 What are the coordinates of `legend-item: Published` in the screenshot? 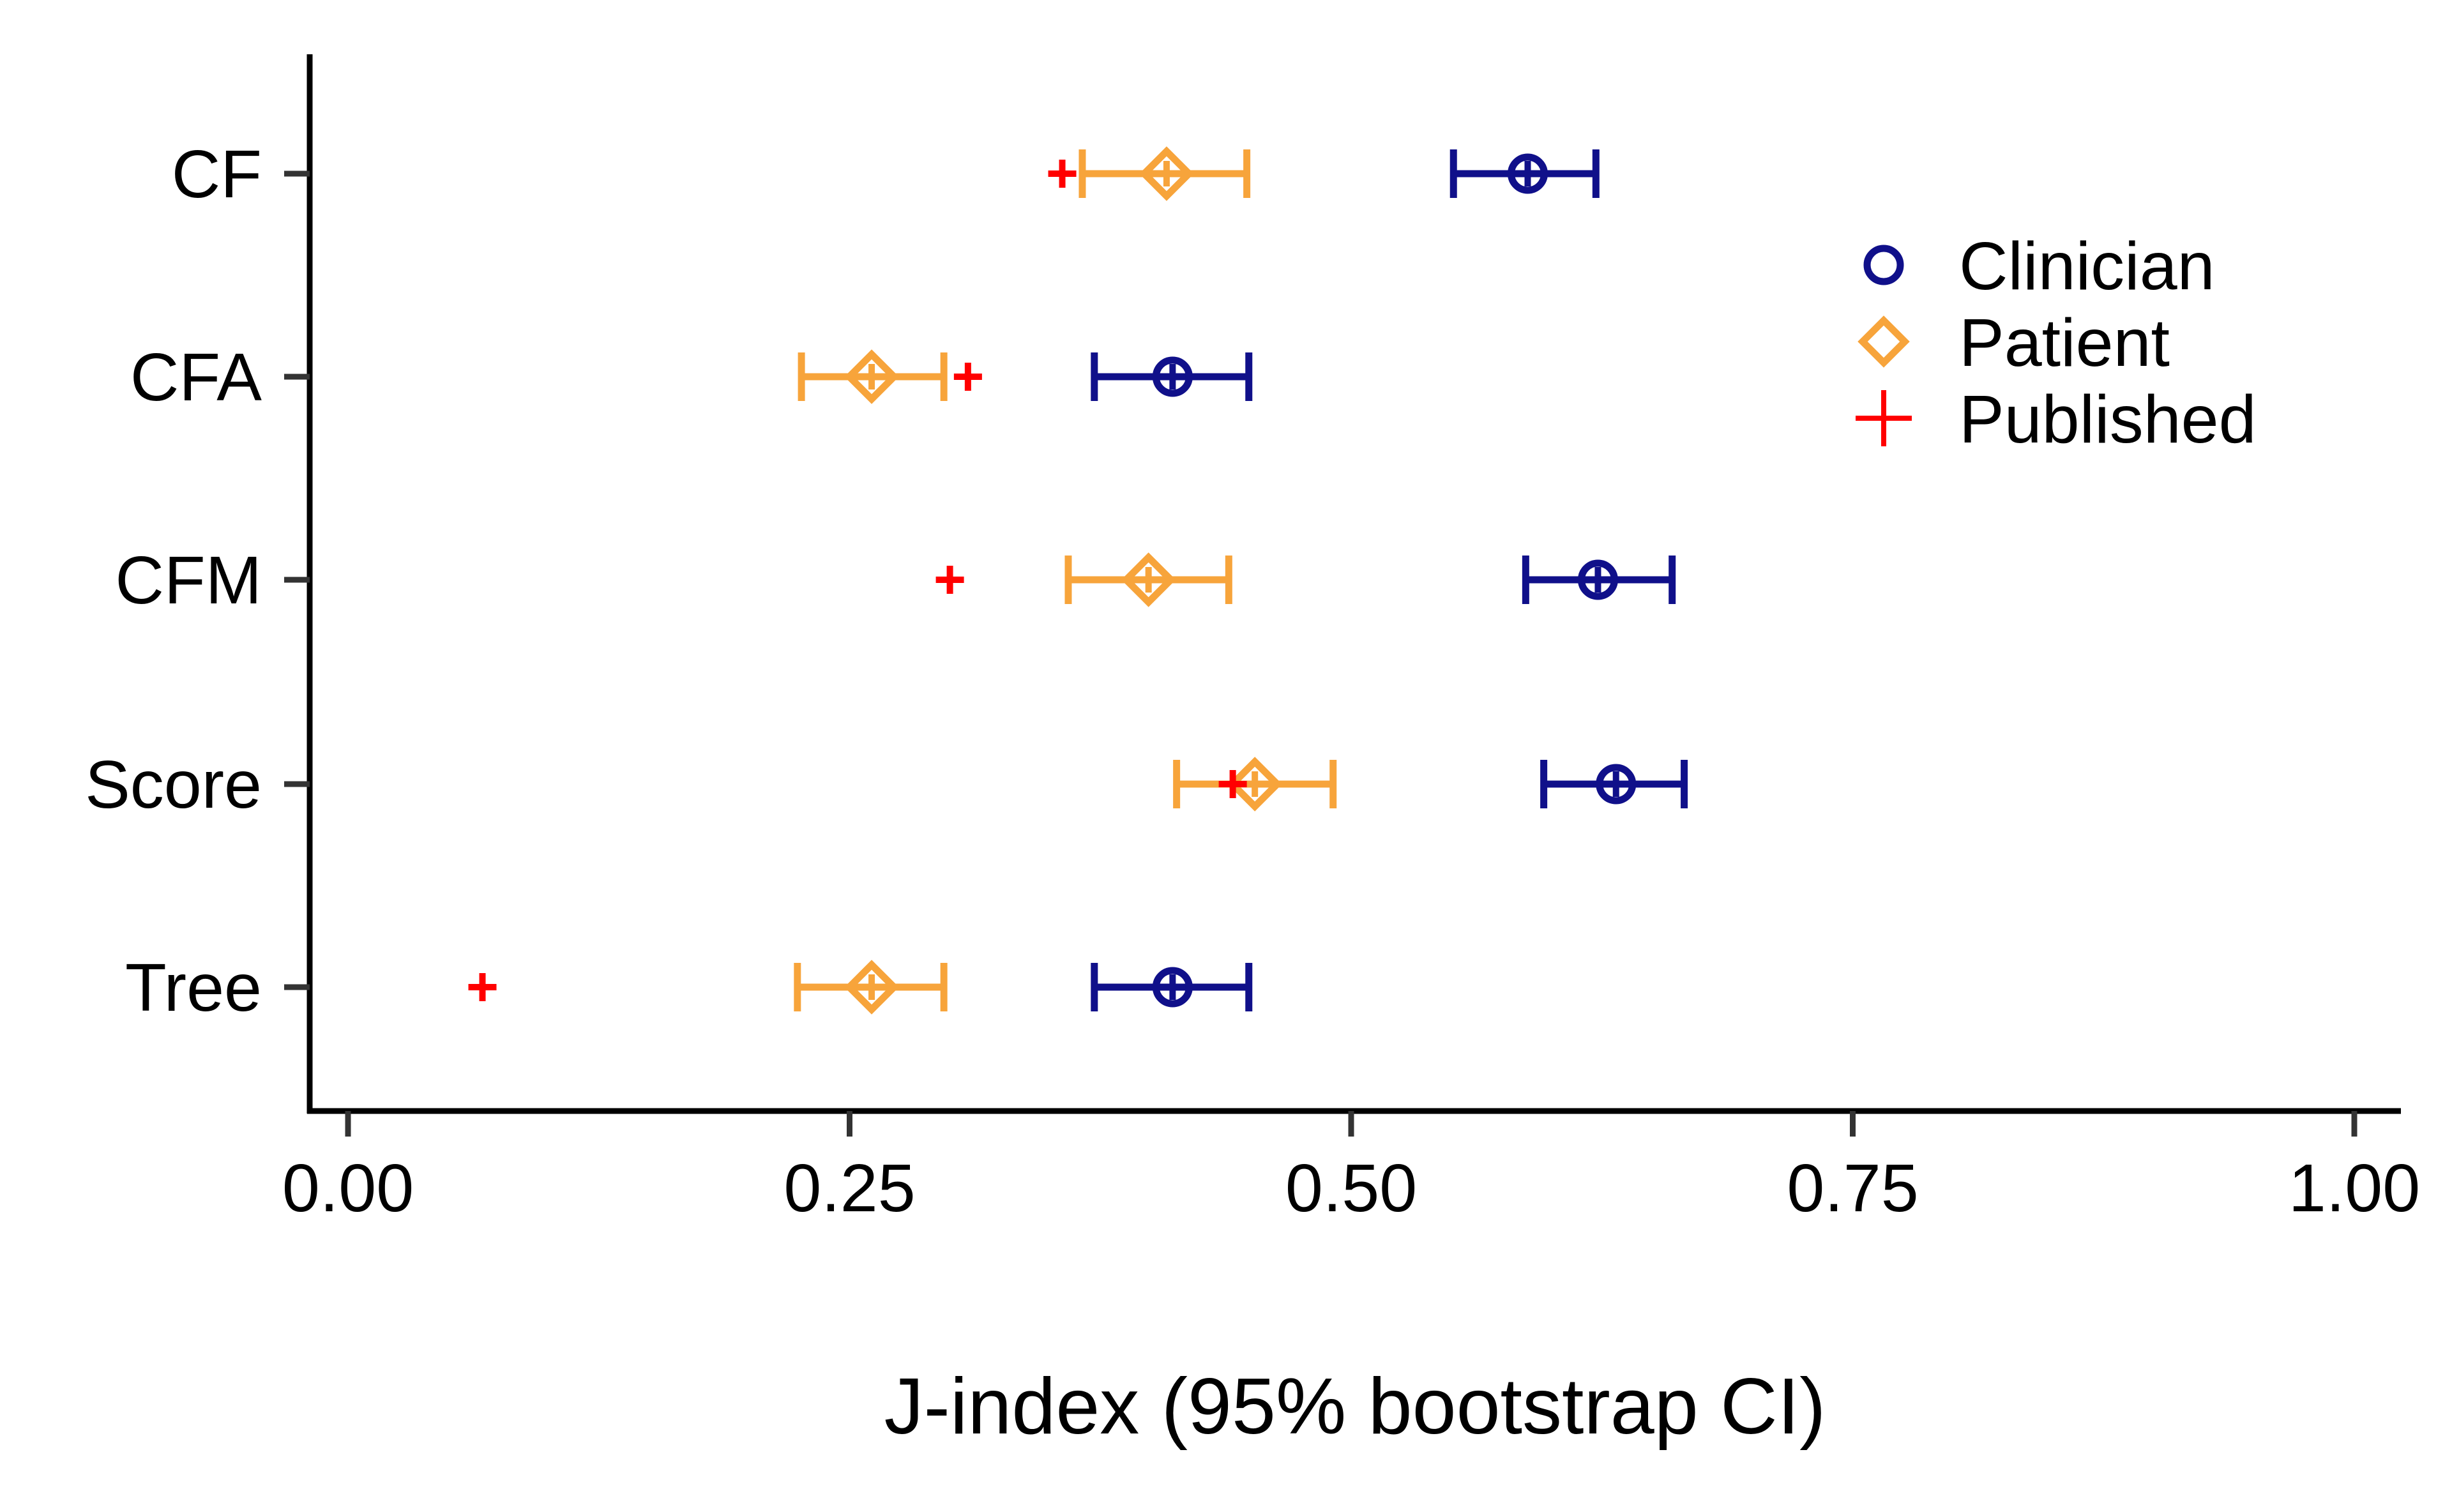 It's located at (2056, 419).